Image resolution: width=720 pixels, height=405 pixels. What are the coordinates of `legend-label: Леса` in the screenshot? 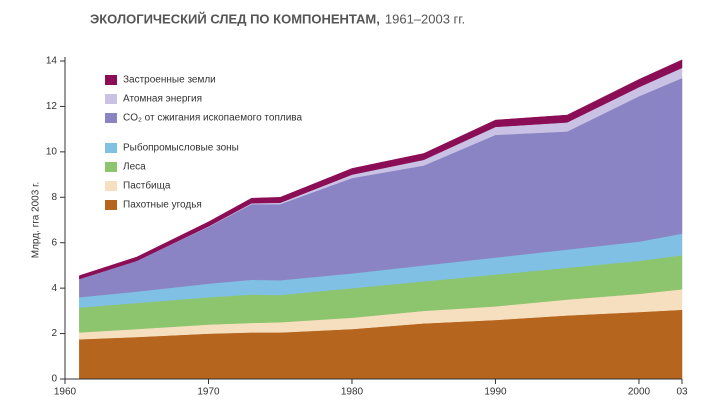 It's located at (134, 167).